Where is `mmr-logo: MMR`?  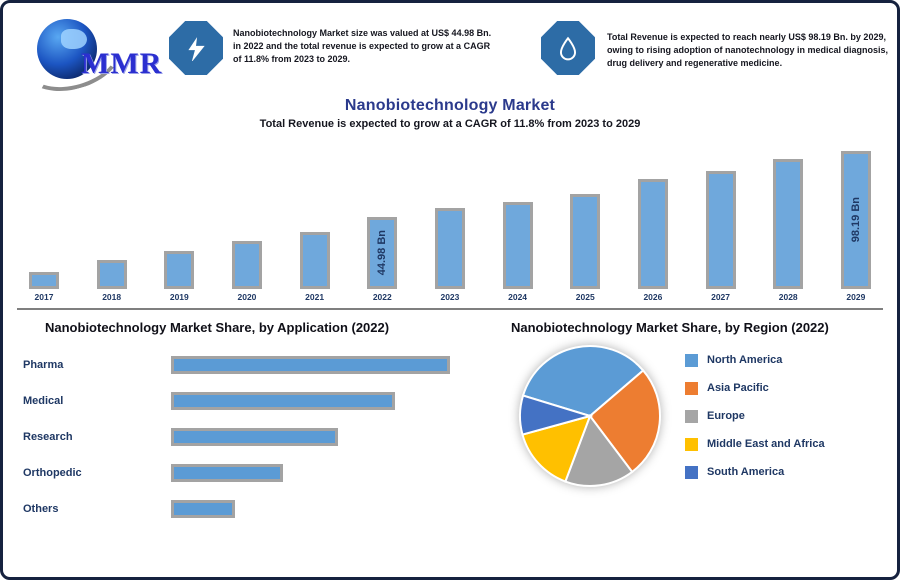 mmr-logo: MMR is located at coordinates (96, 58).